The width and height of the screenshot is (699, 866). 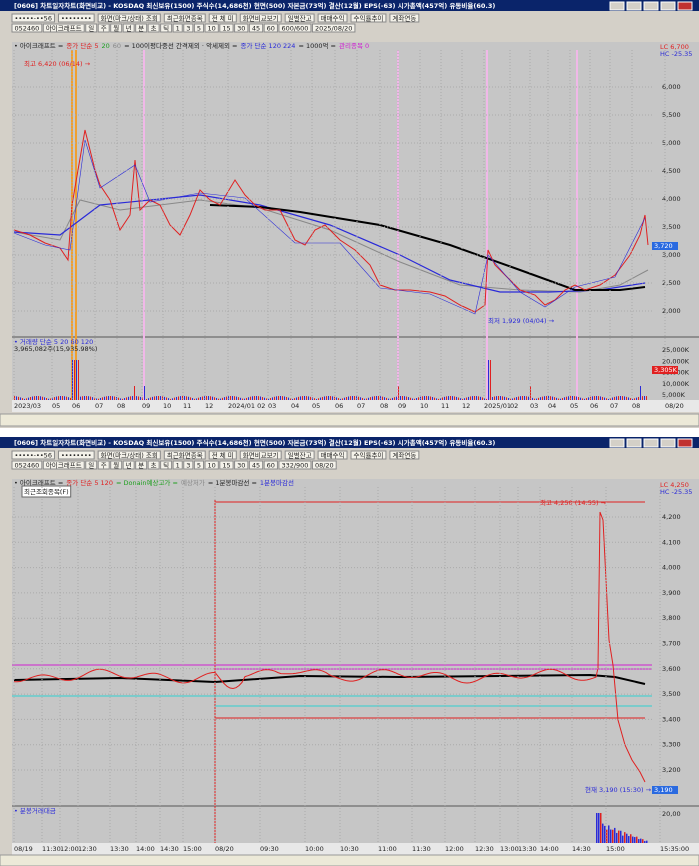 What do you see at coordinates (509, 849) in the screenshot?
I see `time-axis-label: 13:00` at bounding box center [509, 849].